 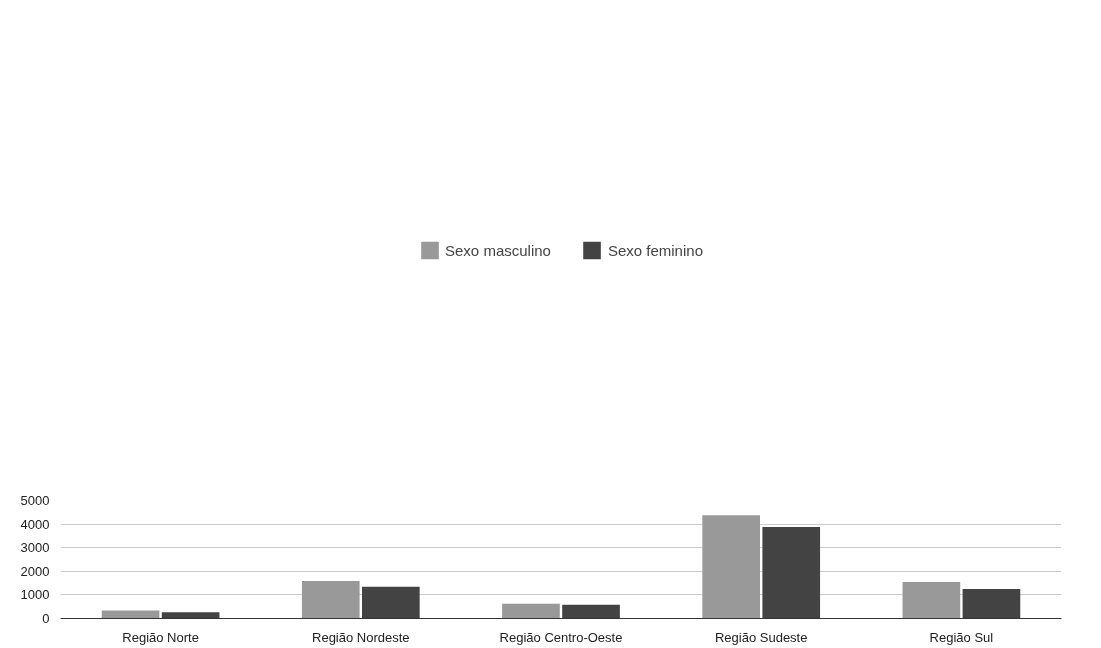 I want to click on legend-label: Sexo feminino, so click(x=655, y=250).